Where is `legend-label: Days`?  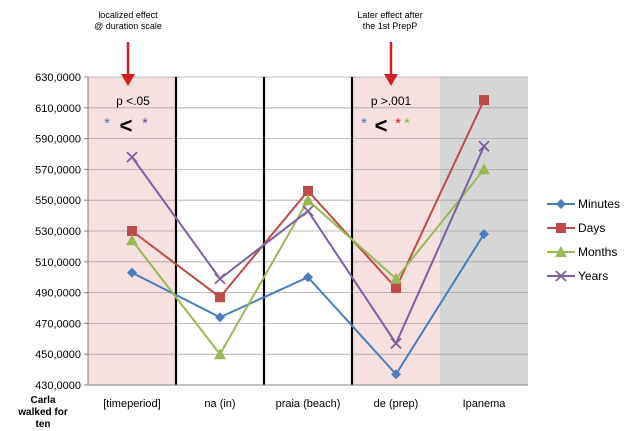 legend-label: Days is located at coordinates (591, 228).